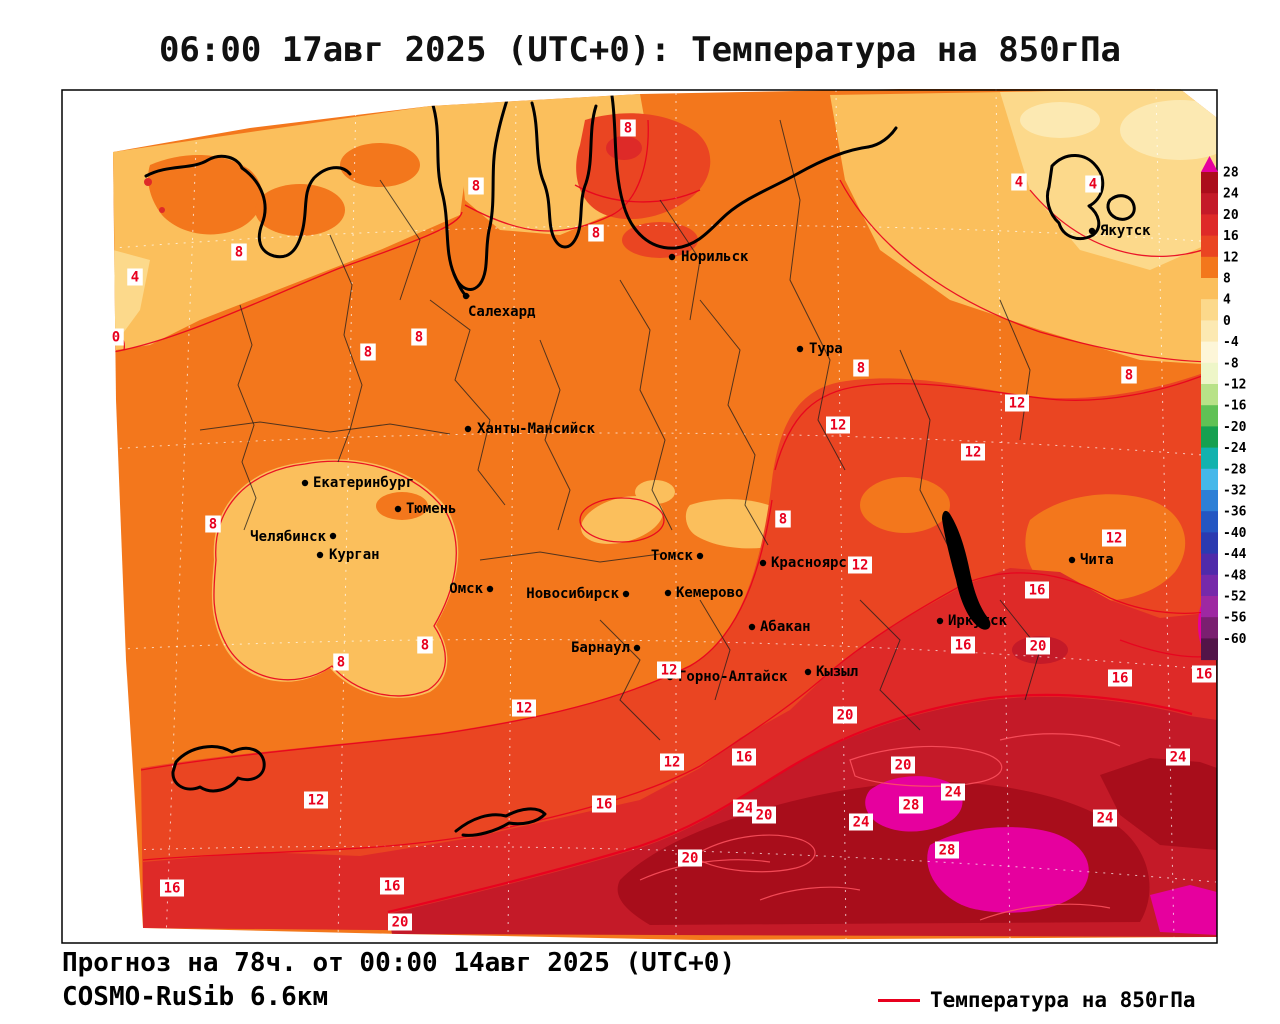  Describe the element at coordinates (837, 672) in the screenshot. I see `city-label: Кызыл` at that location.